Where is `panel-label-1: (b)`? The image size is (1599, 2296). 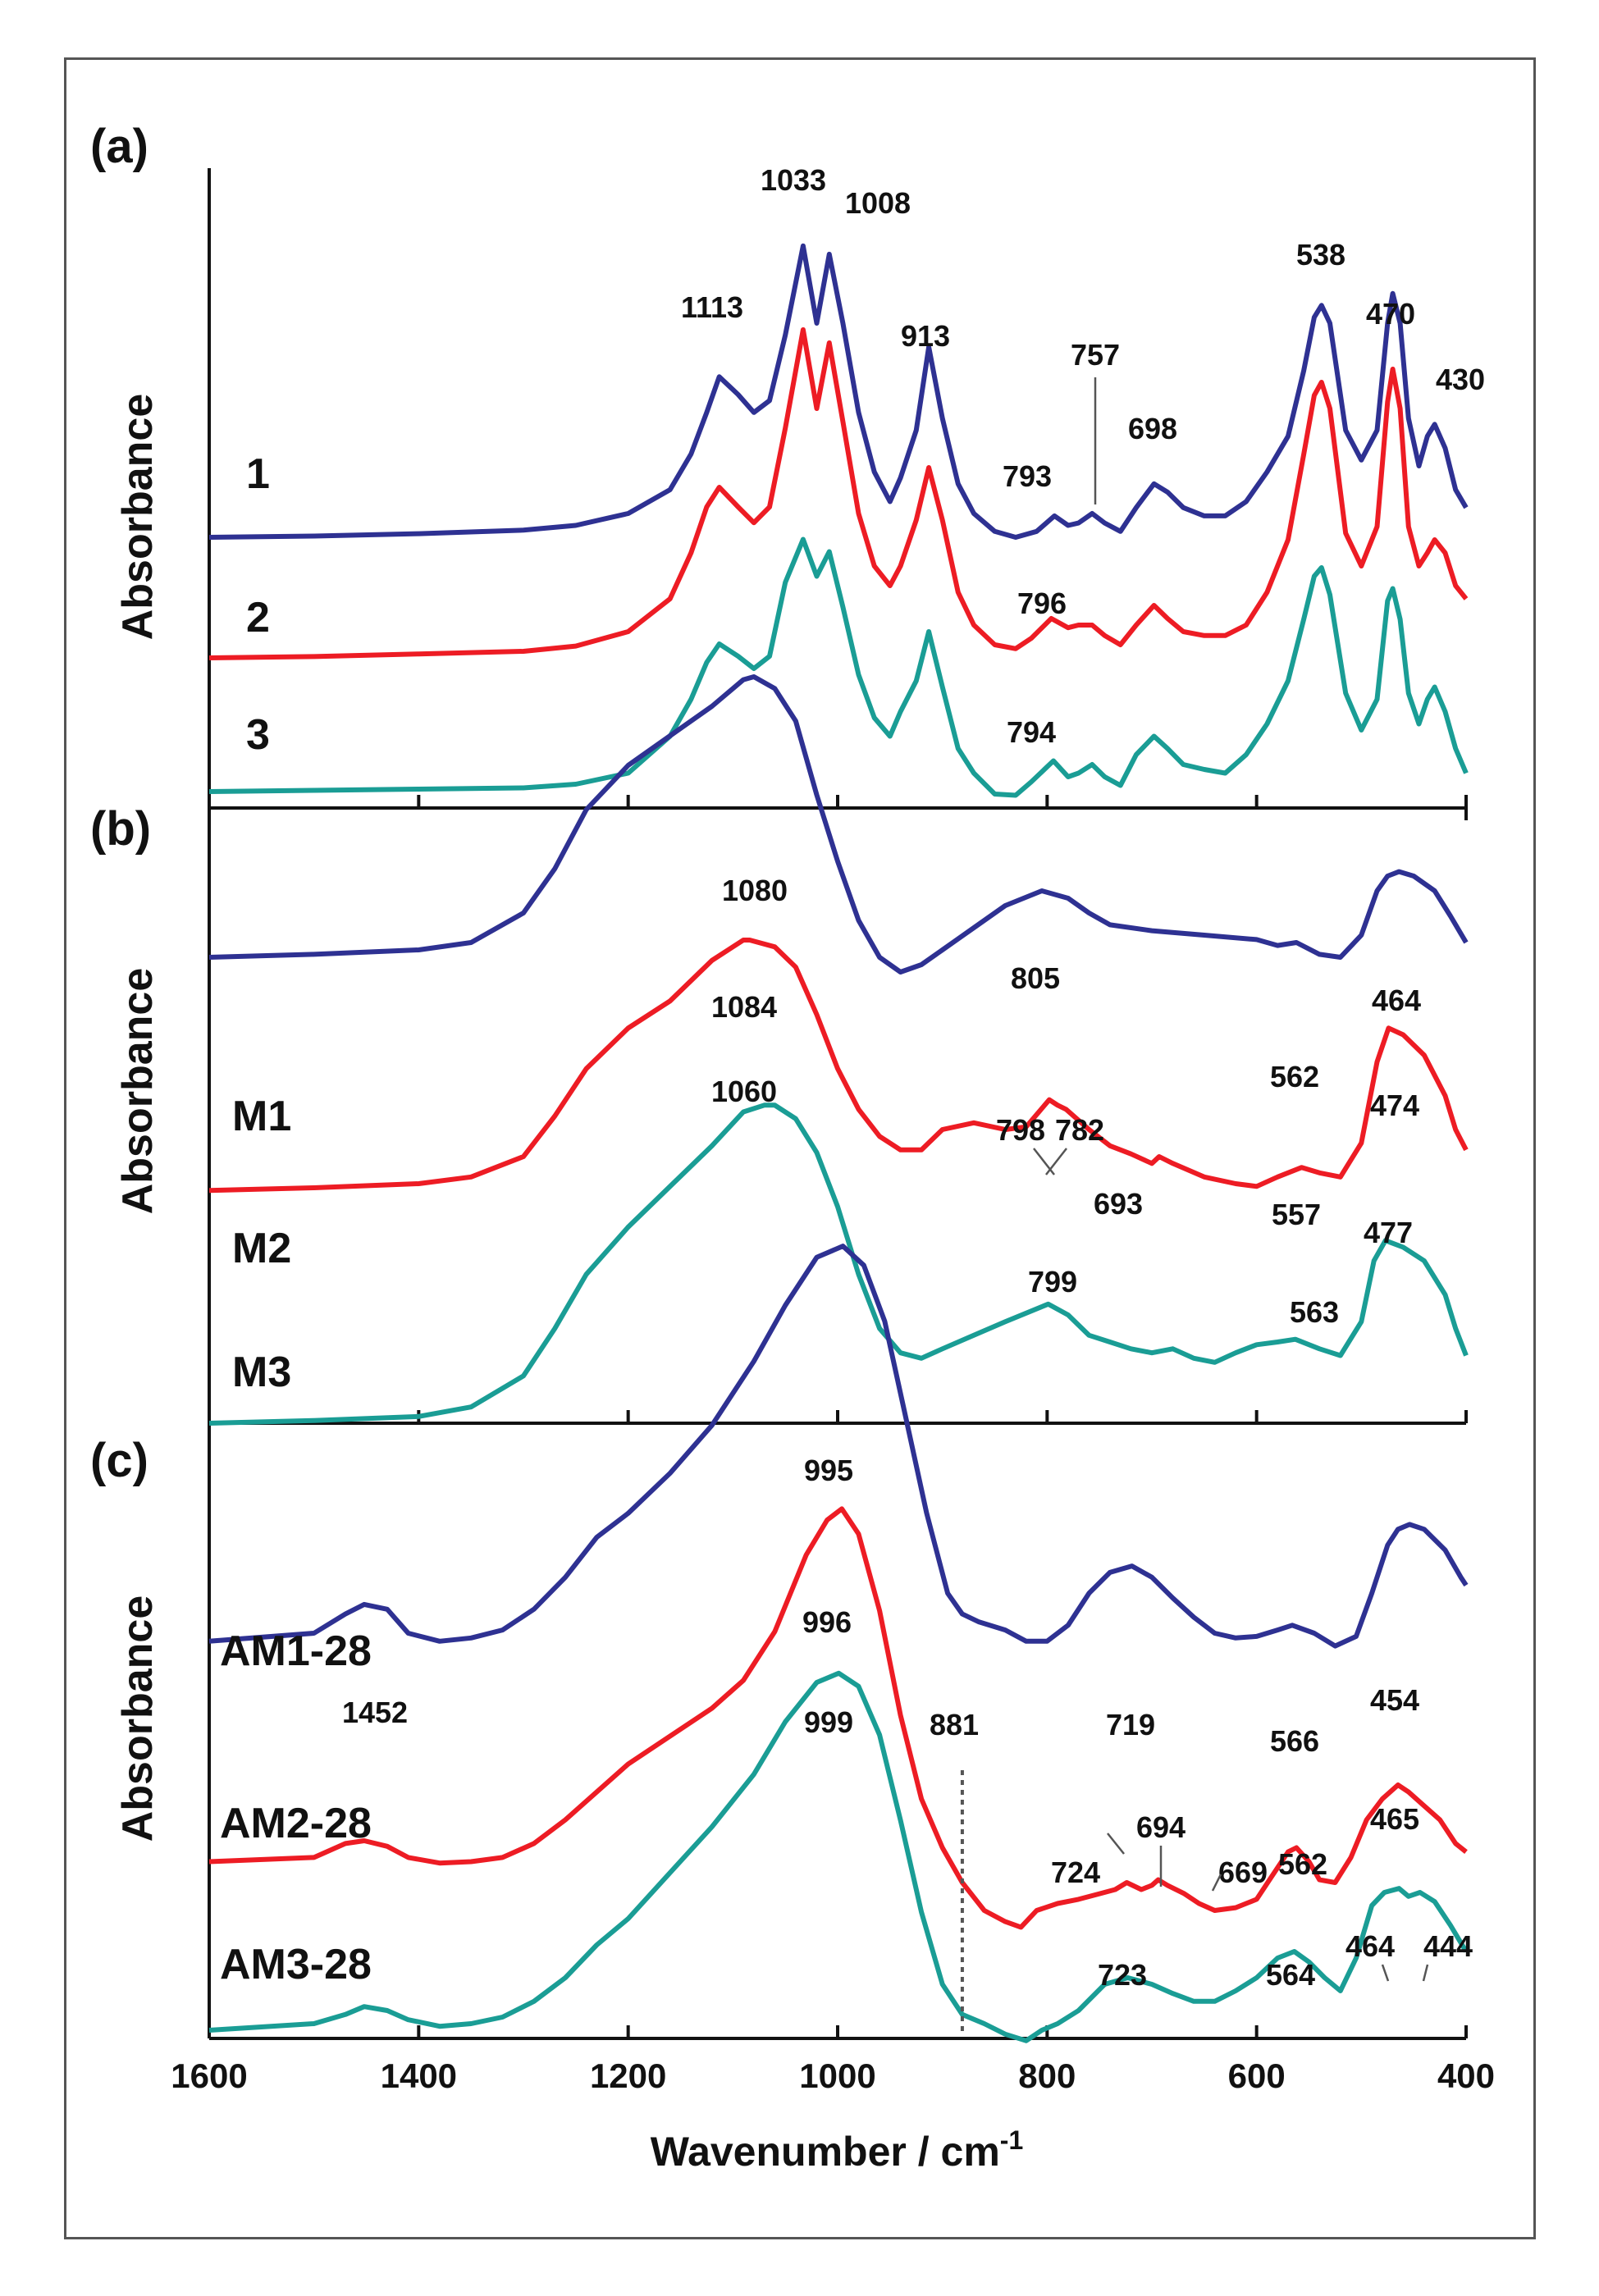
panel-label-1: (b) is located at coordinates (121, 829).